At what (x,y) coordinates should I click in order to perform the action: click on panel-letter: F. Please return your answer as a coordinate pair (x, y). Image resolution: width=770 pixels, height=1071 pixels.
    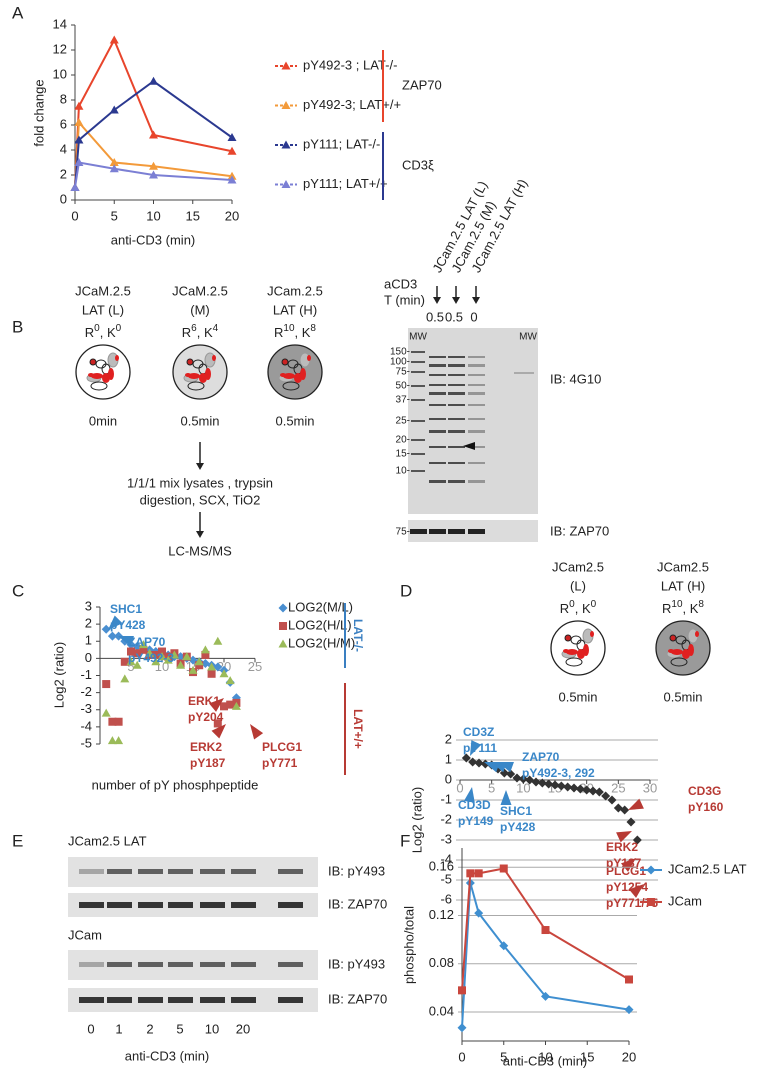
    Looking at the image, I should click on (405, 840).